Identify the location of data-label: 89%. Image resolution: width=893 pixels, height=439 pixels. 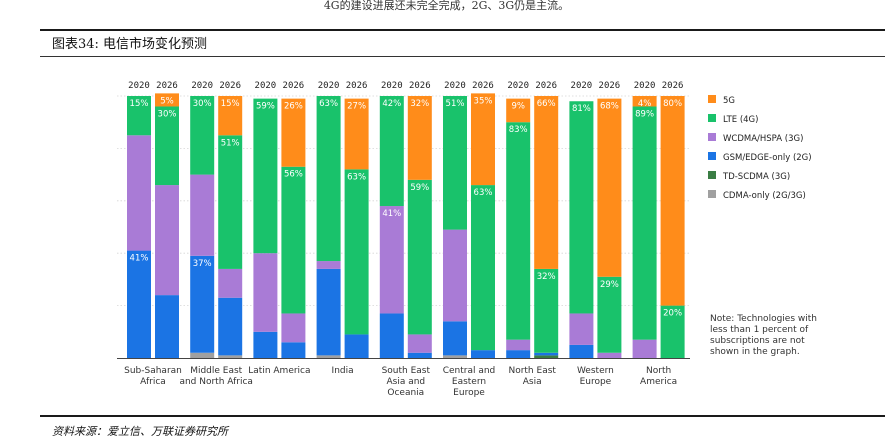
(644, 114).